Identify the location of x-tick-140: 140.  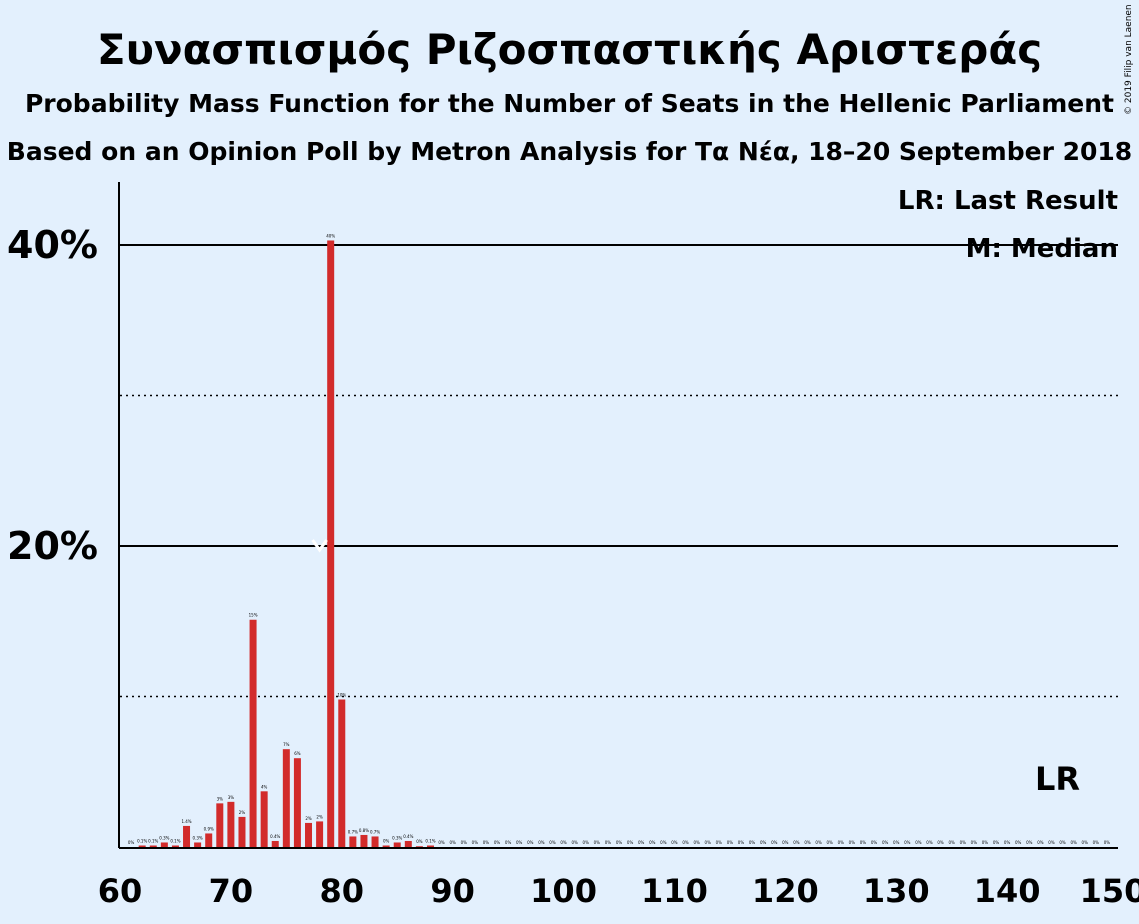
(1007, 891).